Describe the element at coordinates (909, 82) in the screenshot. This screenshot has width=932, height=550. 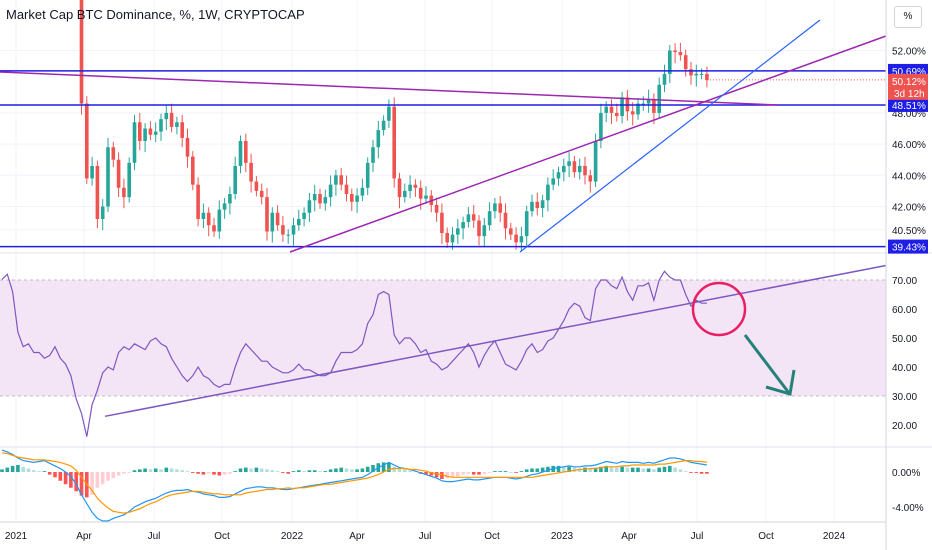
I see `last-price-label: 50.12%` at that location.